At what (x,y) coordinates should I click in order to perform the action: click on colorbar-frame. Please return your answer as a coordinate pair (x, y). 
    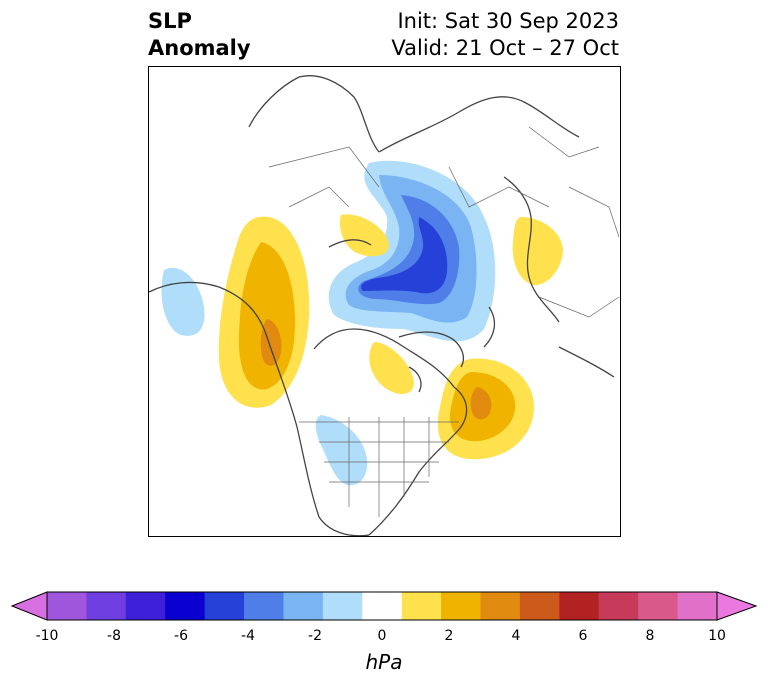
    Looking at the image, I should click on (382, 606).